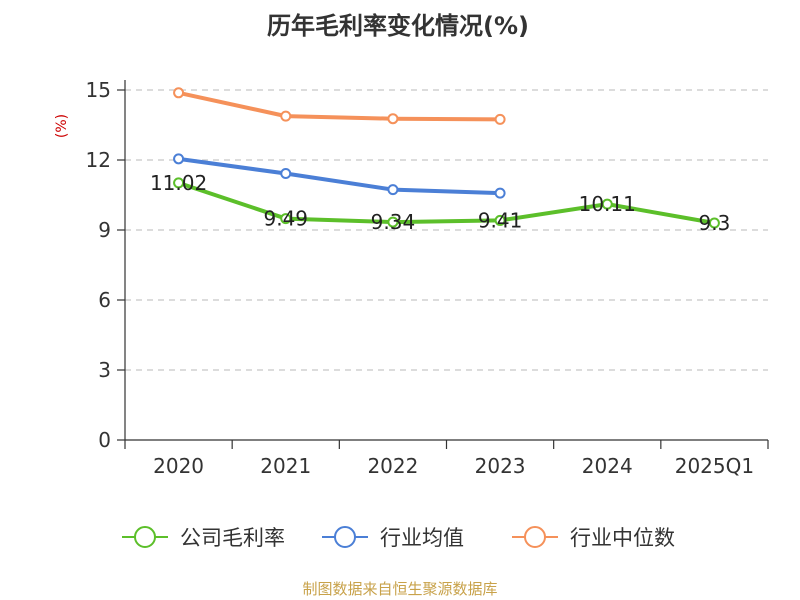 The width and height of the screenshot is (800, 600). I want to click on x-tick-label: 2024, so click(607, 466).